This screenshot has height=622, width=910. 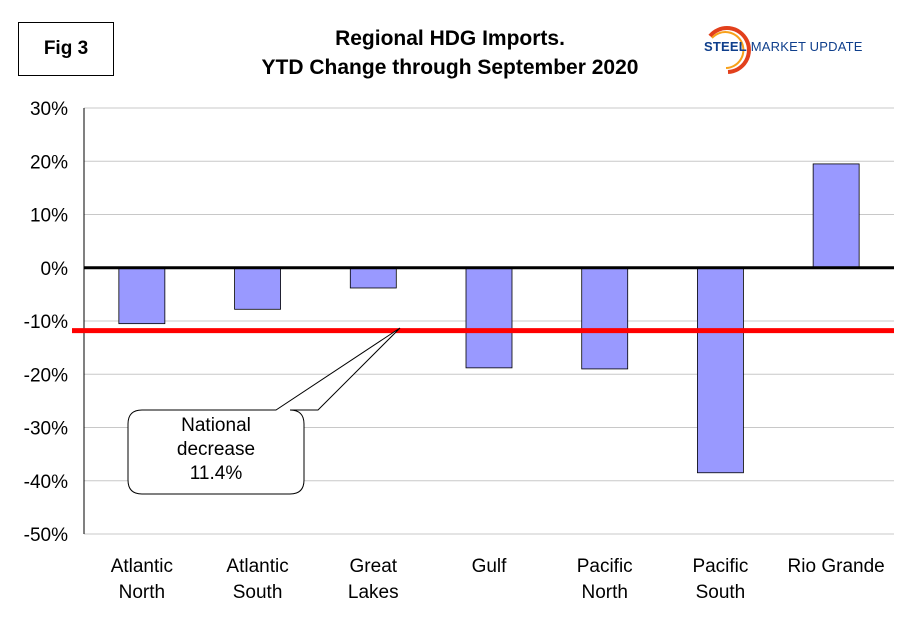 What do you see at coordinates (450, 38) in the screenshot?
I see `chart-title-line-1: Regional HDG Imports.` at bounding box center [450, 38].